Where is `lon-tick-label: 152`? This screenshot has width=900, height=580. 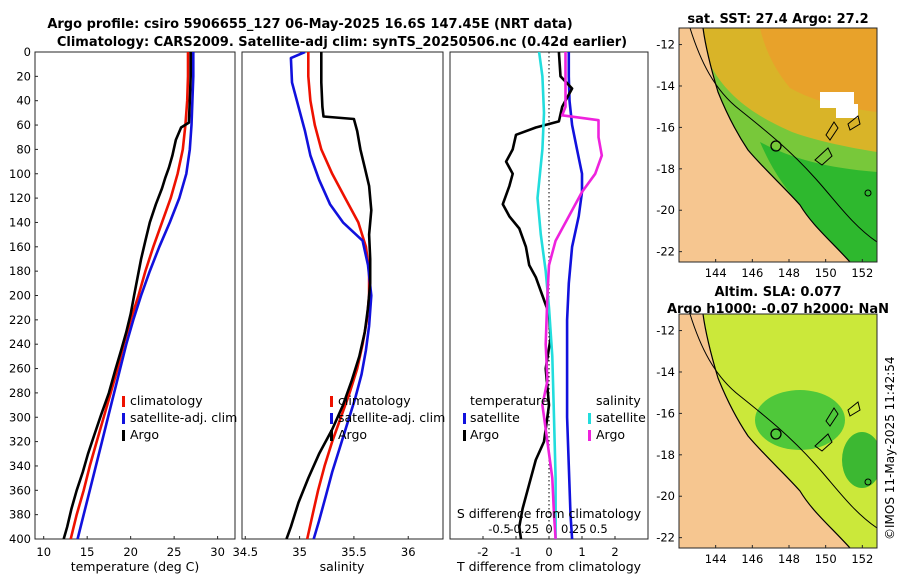 lon-tick-label: 152 is located at coordinates (862, 559).